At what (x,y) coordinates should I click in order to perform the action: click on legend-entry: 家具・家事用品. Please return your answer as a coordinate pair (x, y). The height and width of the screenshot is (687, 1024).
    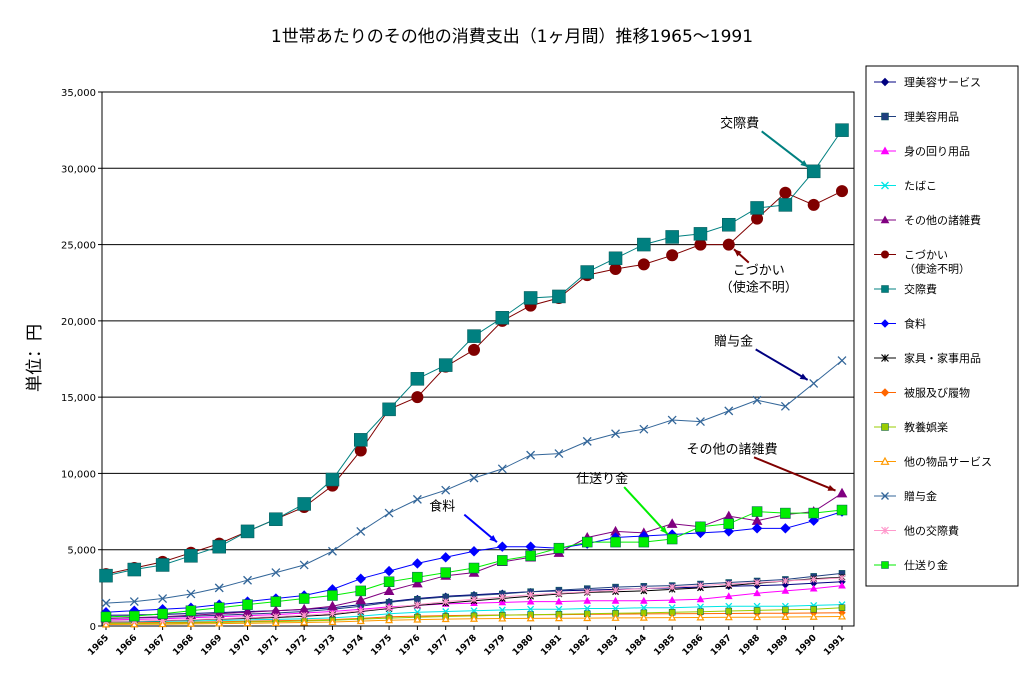
    Looking at the image, I should click on (927, 358).